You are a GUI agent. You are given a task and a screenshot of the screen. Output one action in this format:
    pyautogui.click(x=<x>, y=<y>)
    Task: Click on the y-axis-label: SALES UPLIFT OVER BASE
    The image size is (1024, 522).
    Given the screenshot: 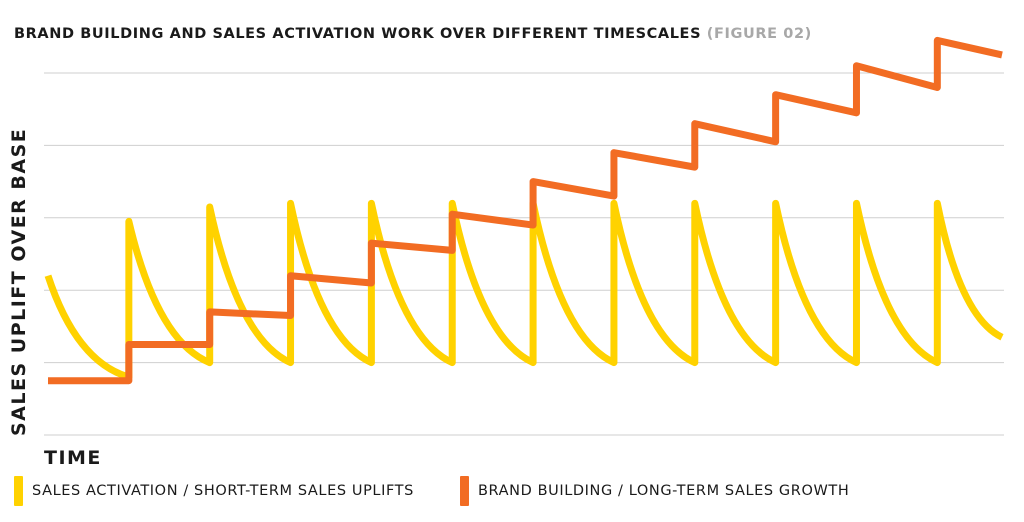 What is the action you would take?
    pyautogui.click(x=19, y=281)
    